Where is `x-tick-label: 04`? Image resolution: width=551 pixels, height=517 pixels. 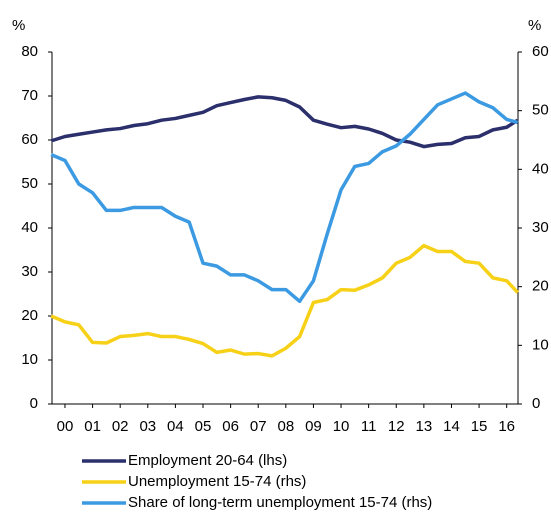 x-tick-label: 04 is located at coordinates (175, 426).